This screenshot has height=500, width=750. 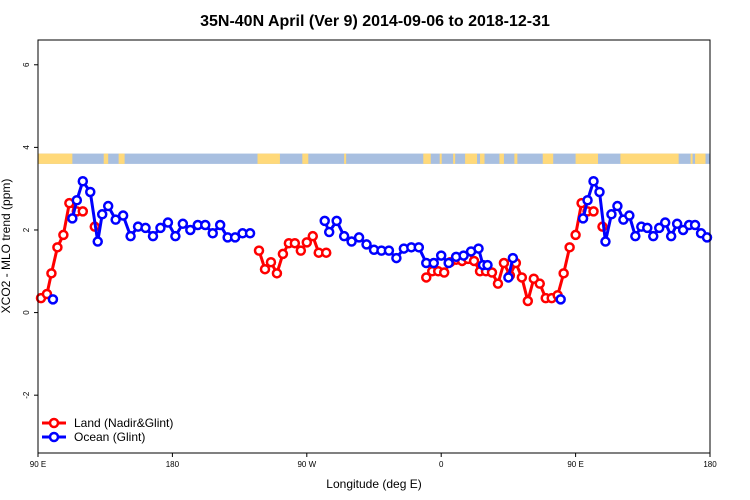 I want to click on y-tick-label: 6, so click(x=26, y=64).